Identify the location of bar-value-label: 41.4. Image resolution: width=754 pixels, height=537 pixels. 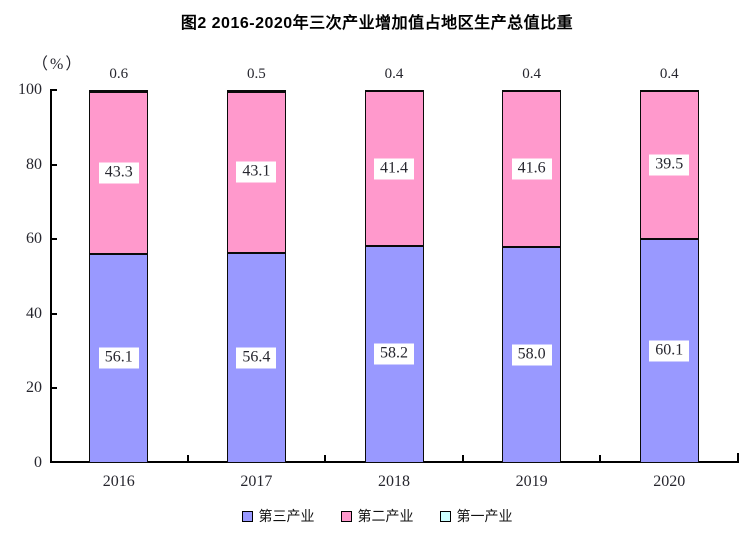
(394, 169).